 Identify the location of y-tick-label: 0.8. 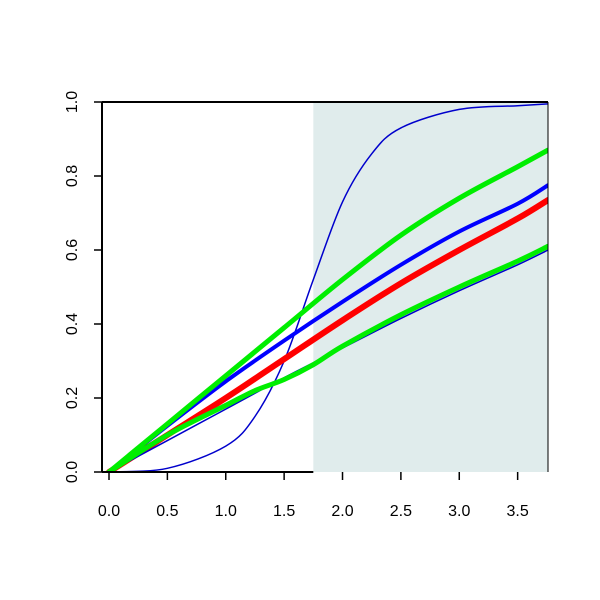
(72, 176).